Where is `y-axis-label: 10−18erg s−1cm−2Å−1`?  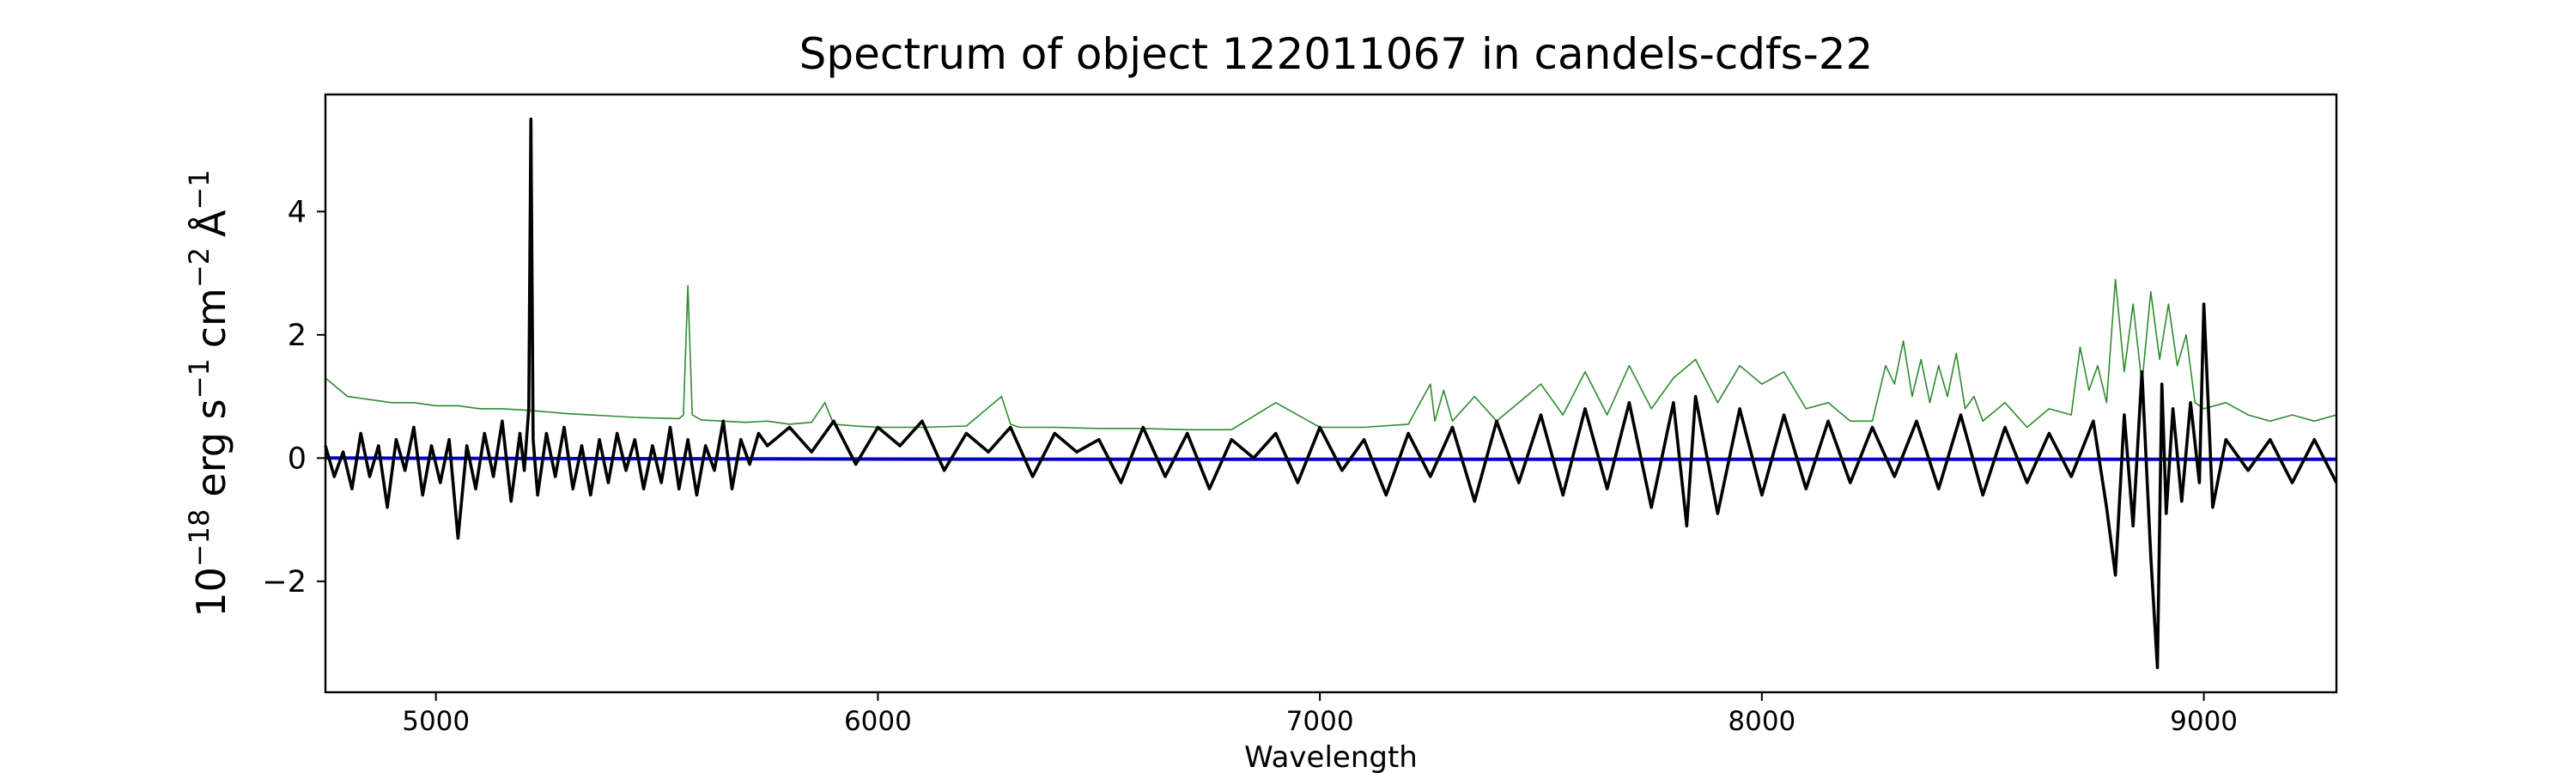 y-axis-label: 10−18erg s−1cm−2Å−1 is located at coordinates (208, 393).